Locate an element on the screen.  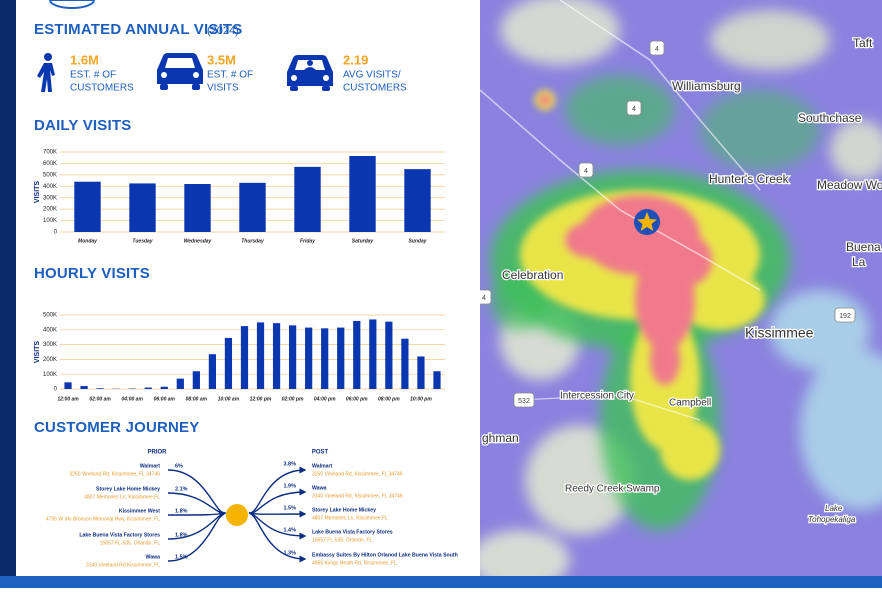
map-label: Williamsburg is located at coordinates (706, 86).